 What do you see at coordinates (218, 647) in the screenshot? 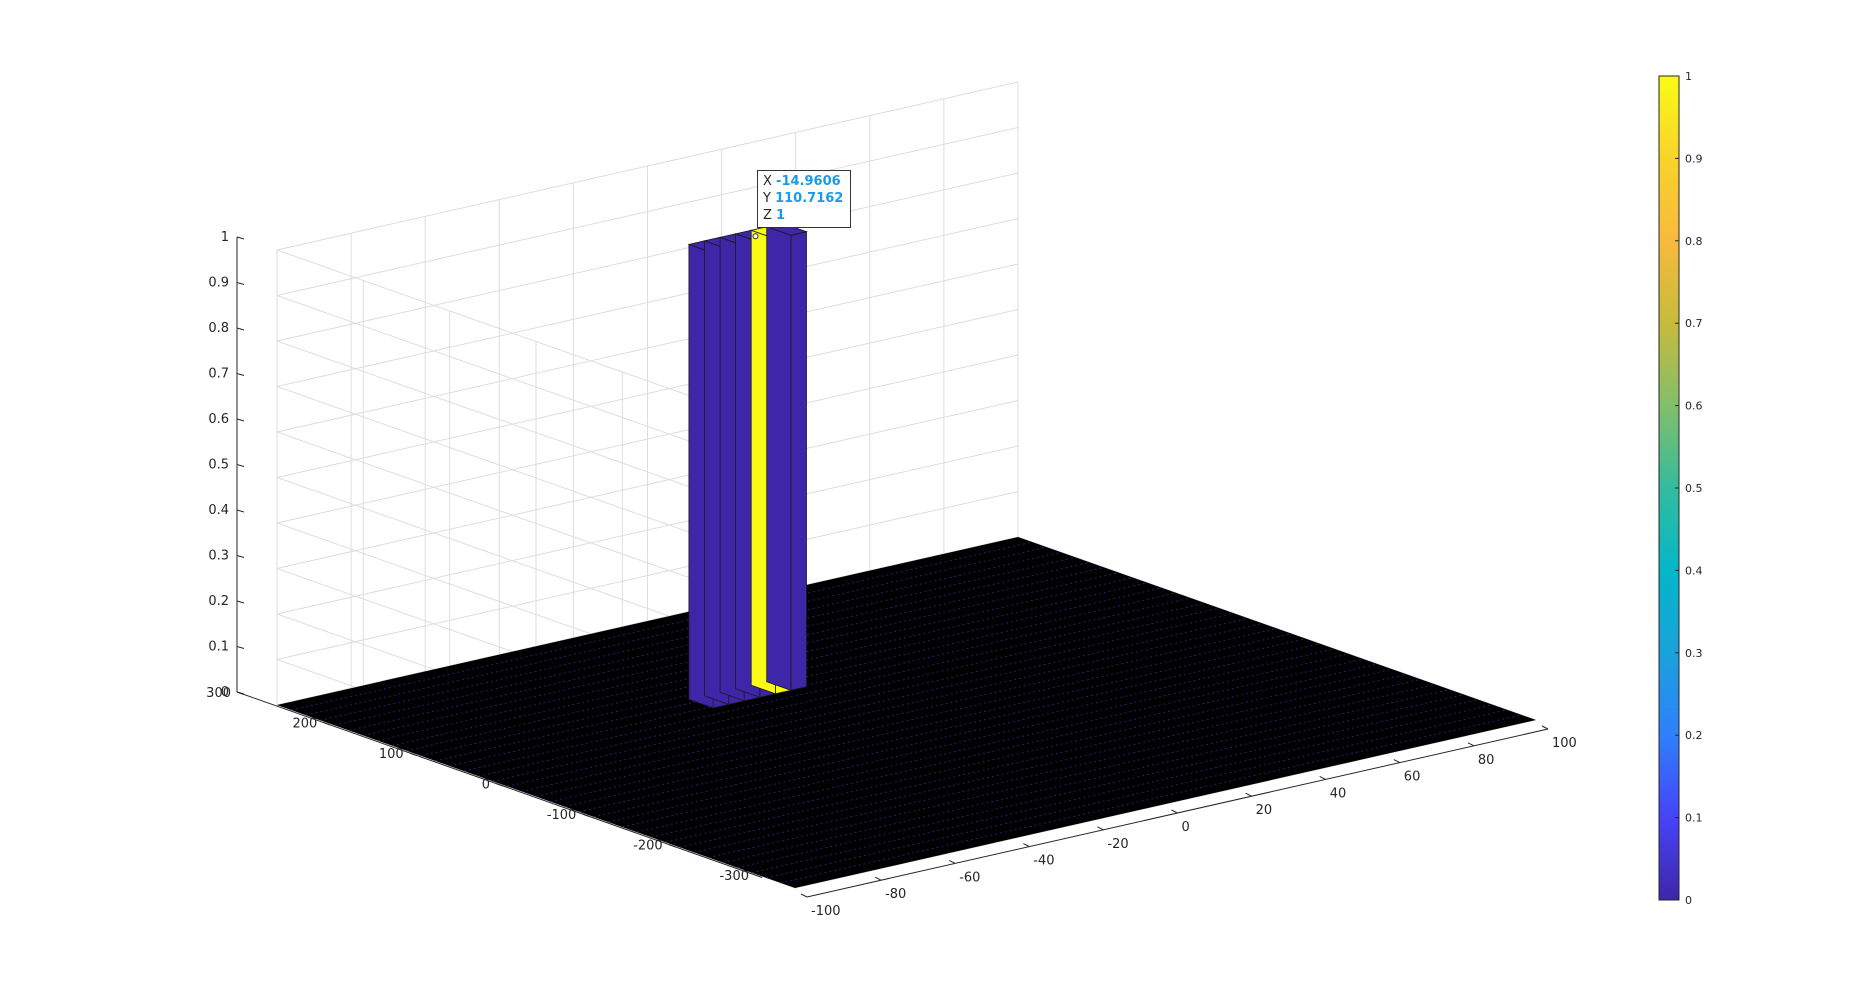
I see `z-tick-1: 0.1` at bounding box center [218, 647].